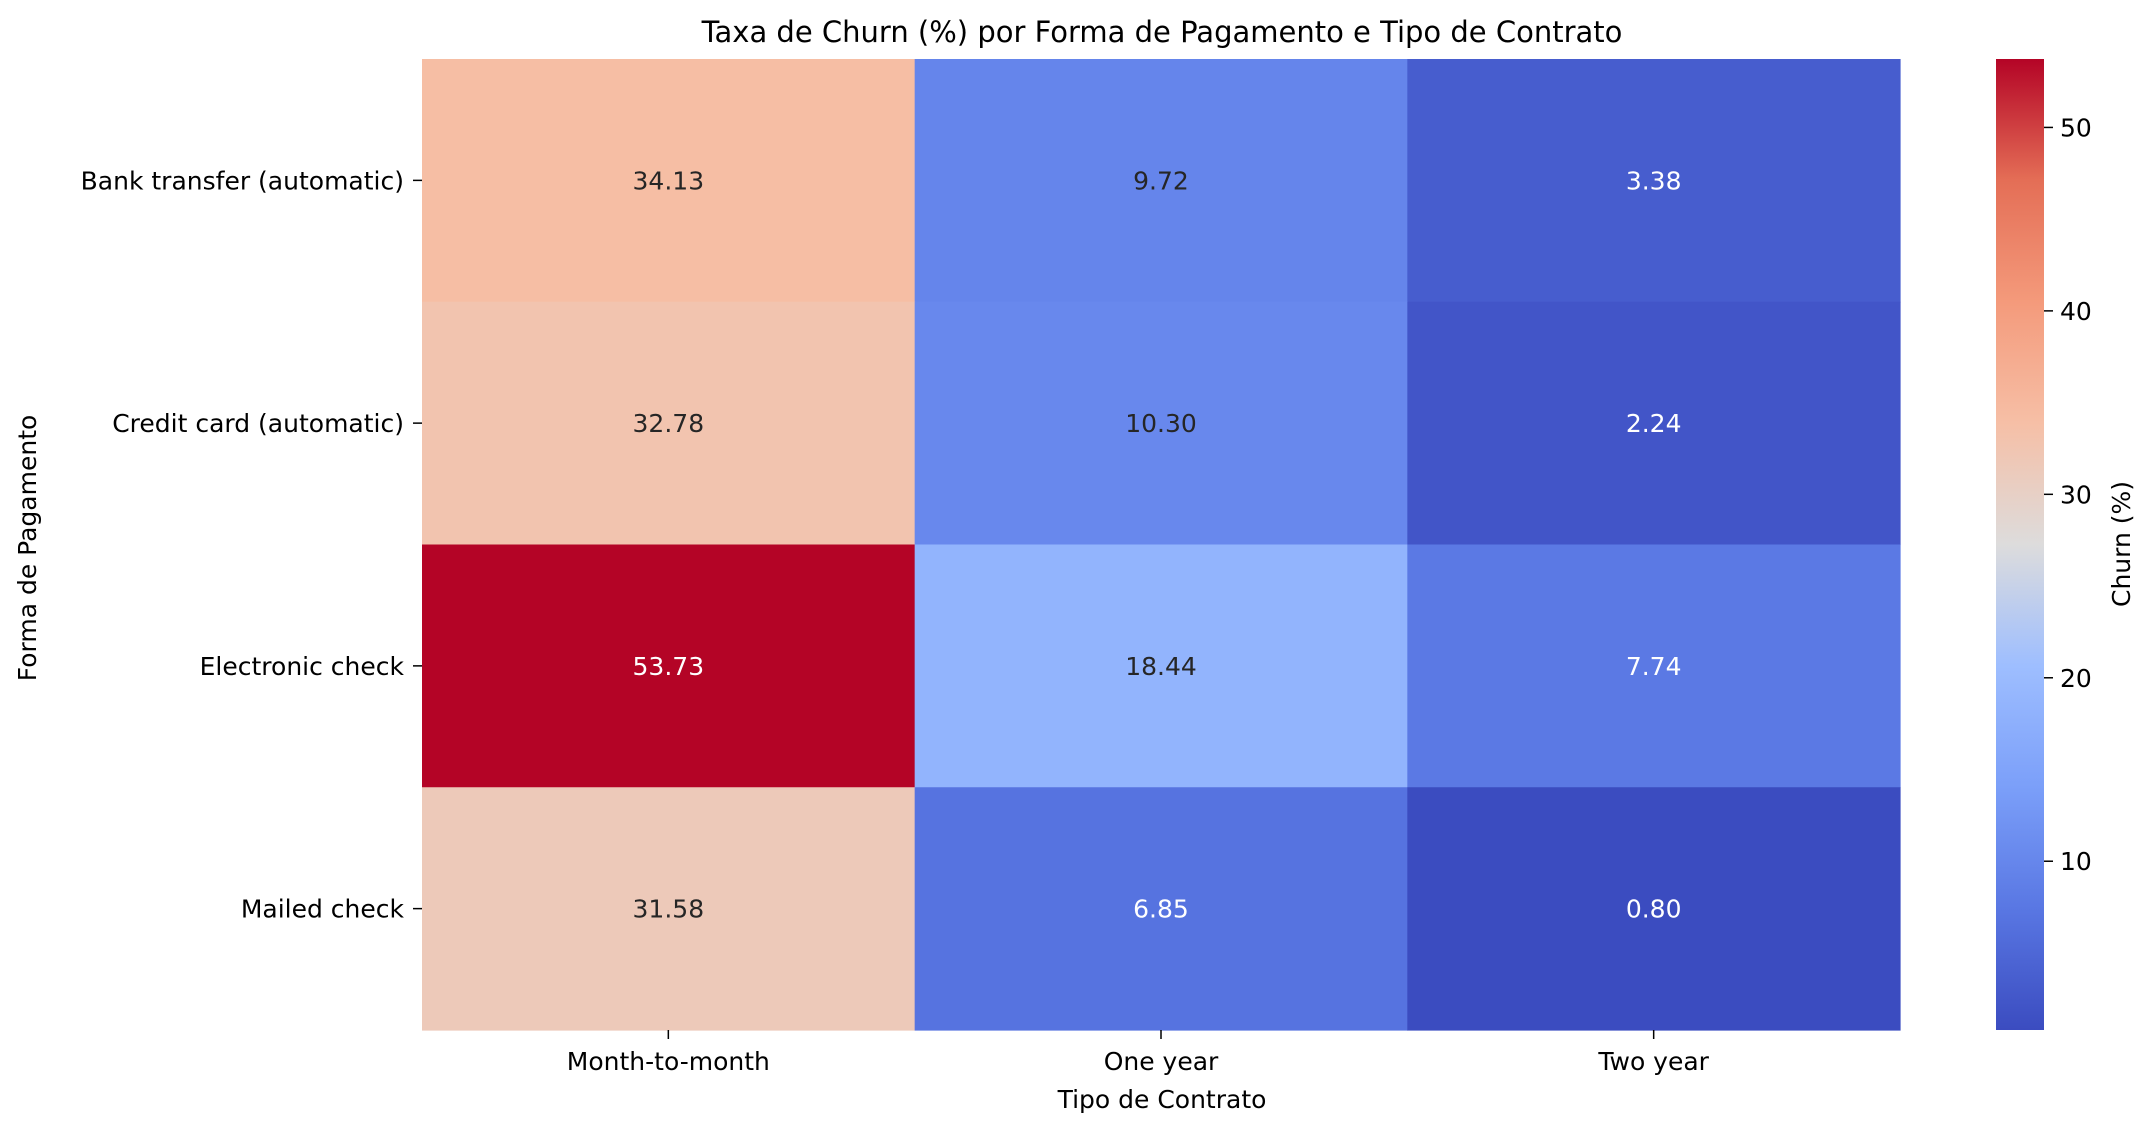  I want to click on cell-value-label: 3.38, so click(1654, 180).